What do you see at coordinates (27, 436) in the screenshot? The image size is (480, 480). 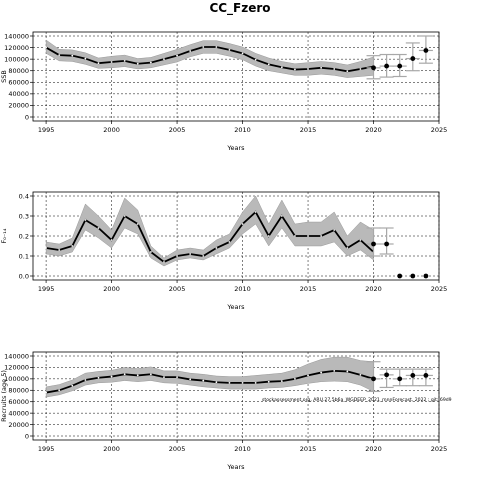 I see `y-tick-label: 0` at bounding box center [27, 436].